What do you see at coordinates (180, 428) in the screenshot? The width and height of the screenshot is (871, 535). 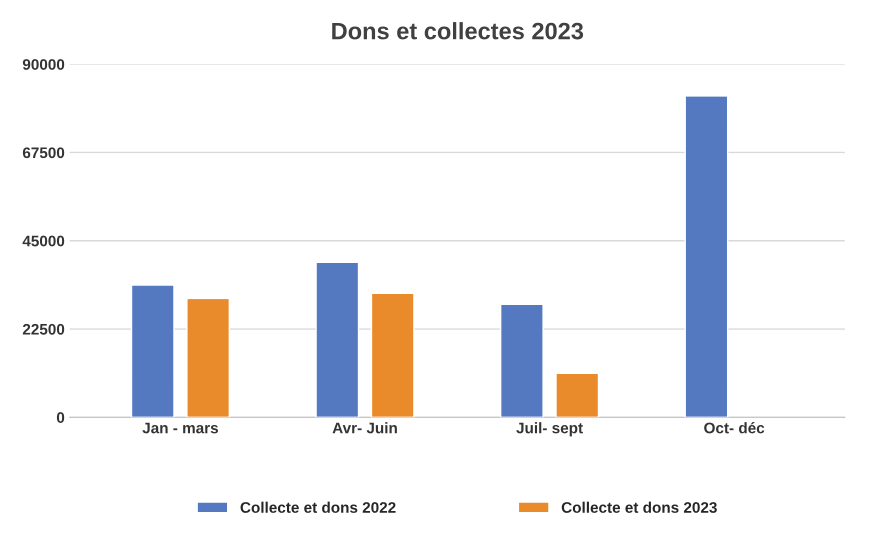 I see `x-tick-label: Jan - mars` at bounding box center [180, 428].